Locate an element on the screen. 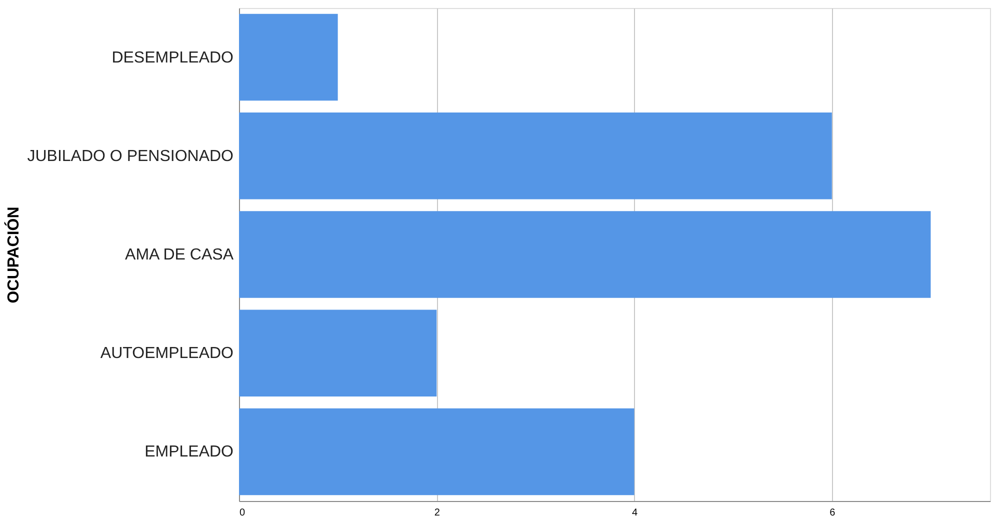 The image size is (992, 521). y-tick-label: EMPLEADO is located at coordinates (189, 452).